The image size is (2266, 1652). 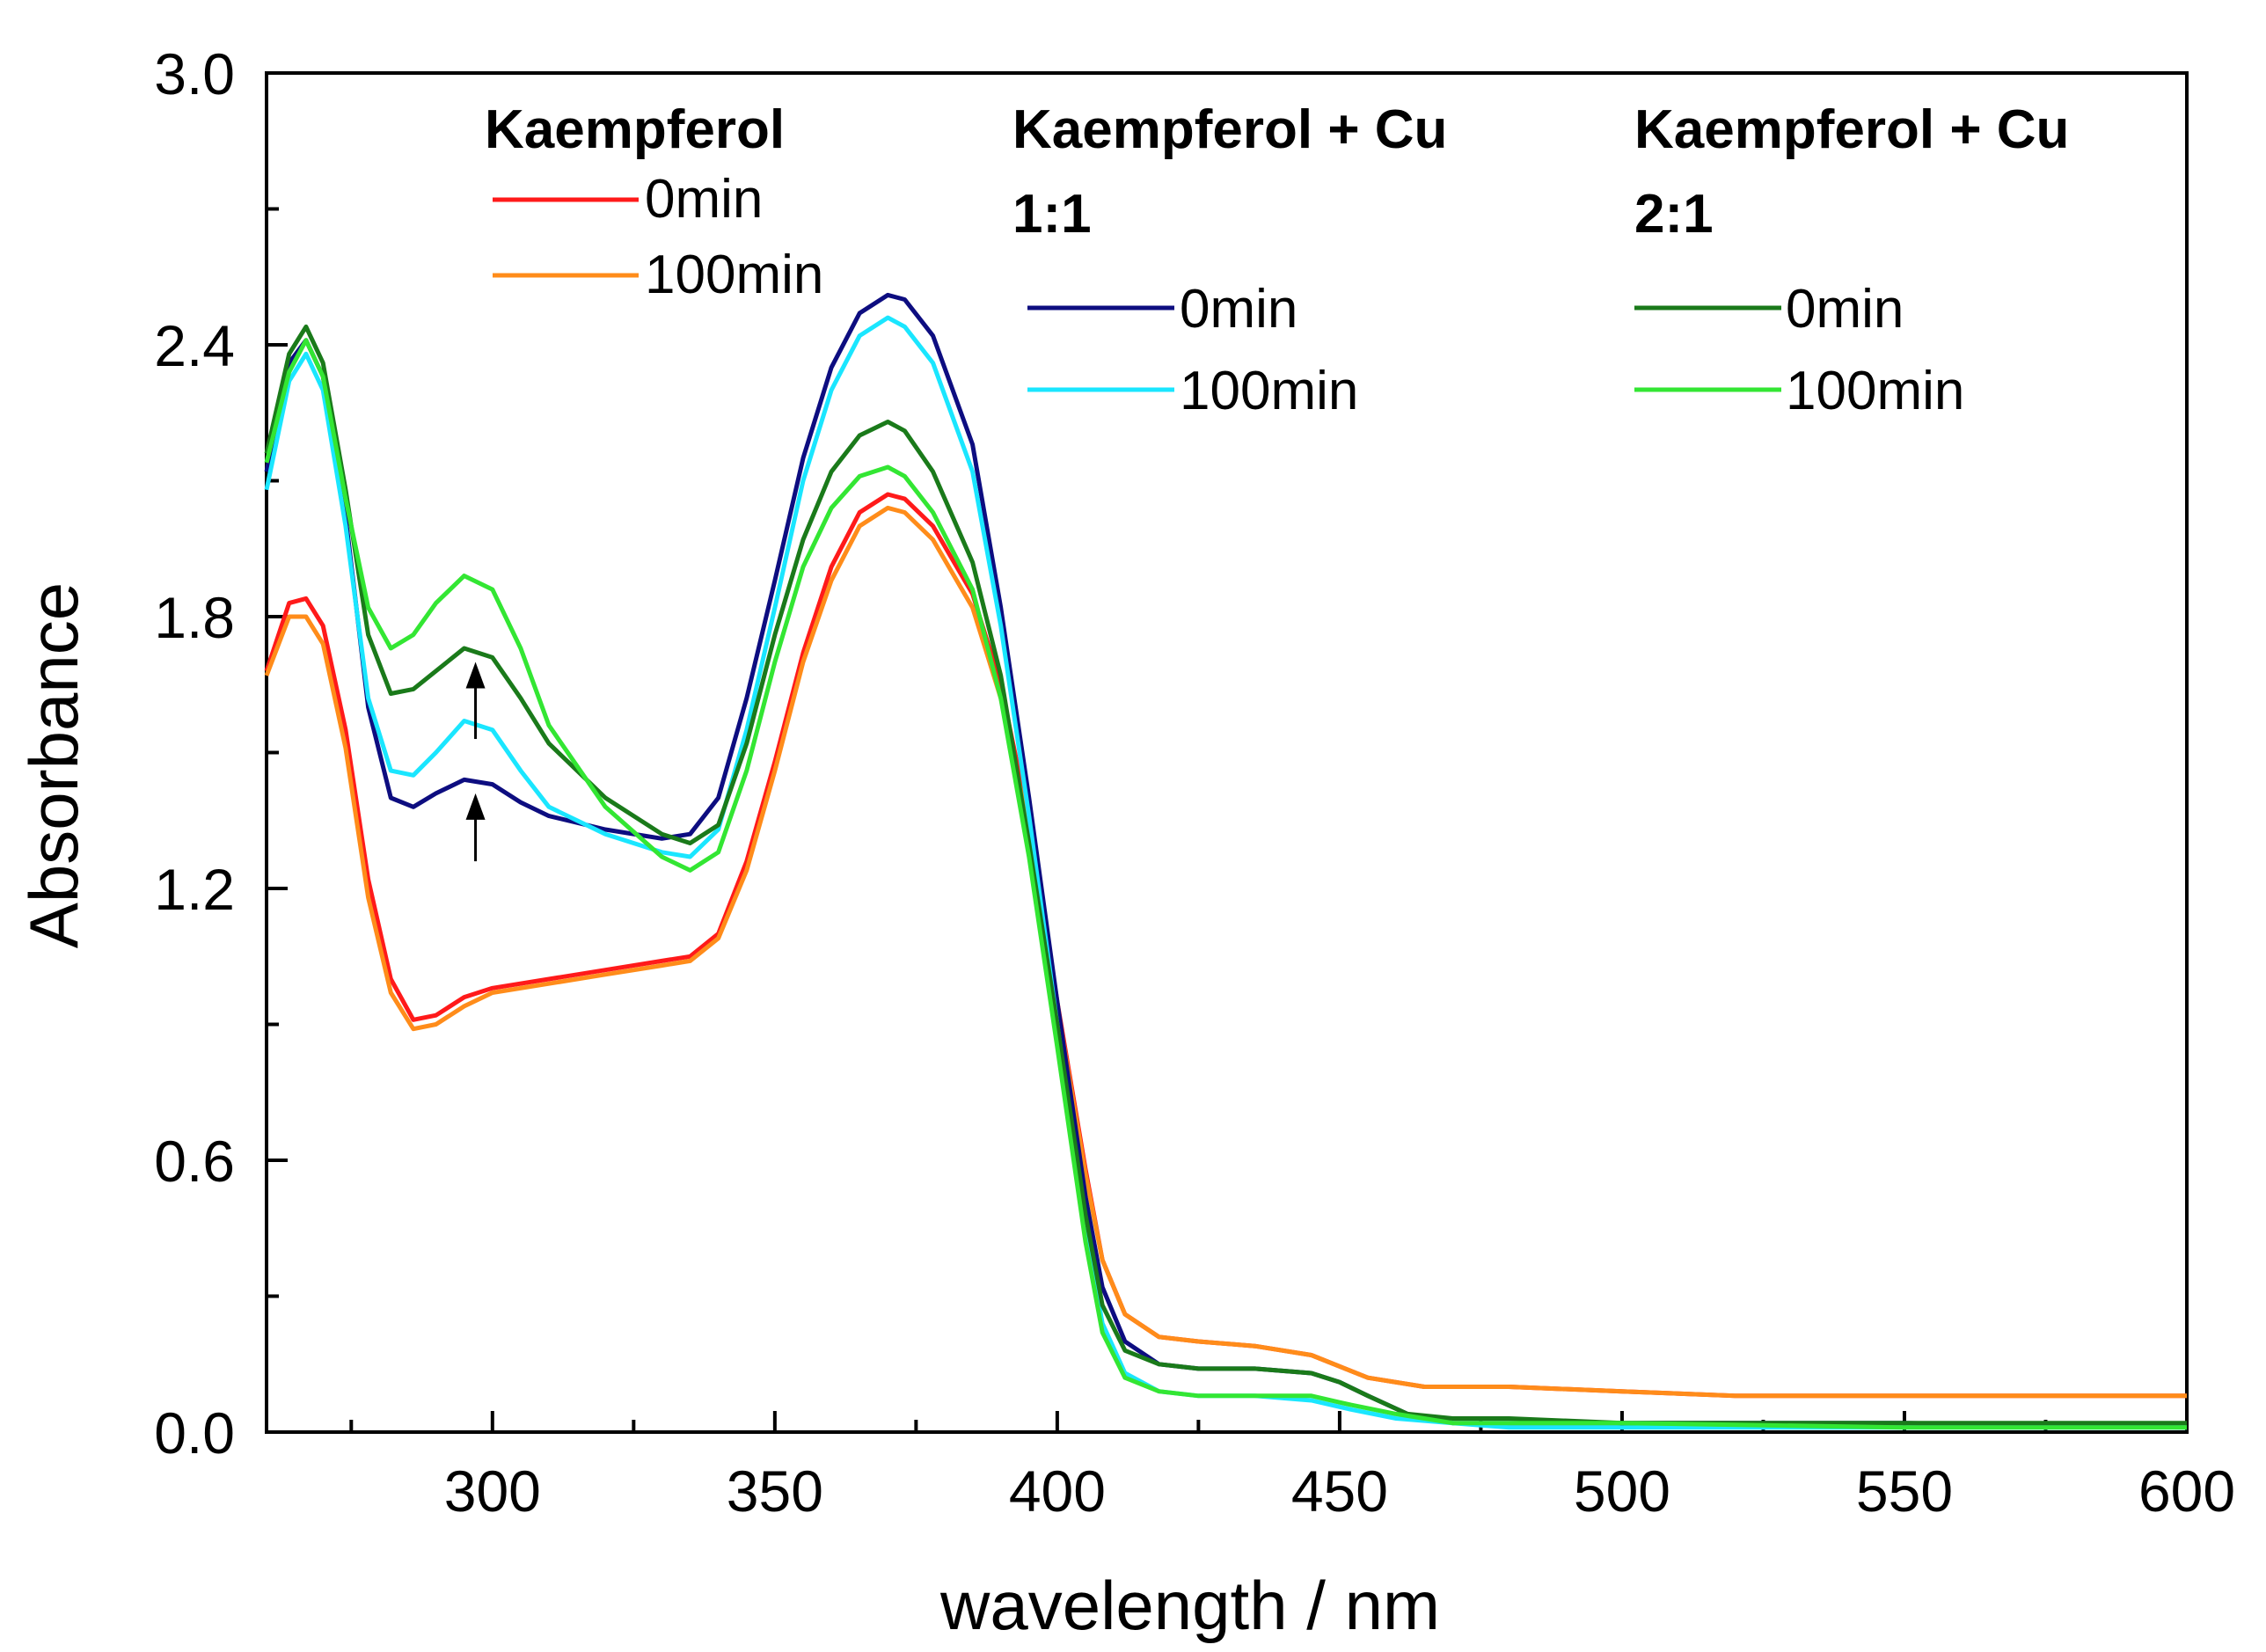 What do you see at coordinates (476, 762) in the screenshot?
I see `annotations` at bounding box center [476, 762].